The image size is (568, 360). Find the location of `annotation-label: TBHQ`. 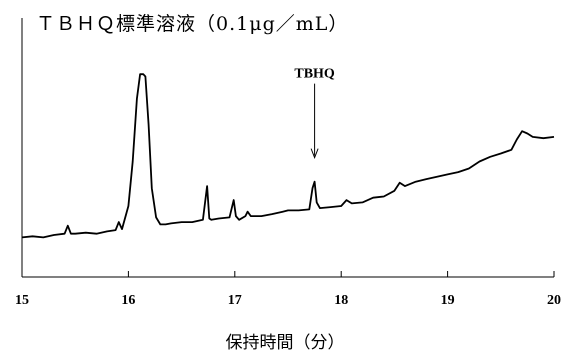

annotation-label: TBHQ is located at coordinates (314, 74).